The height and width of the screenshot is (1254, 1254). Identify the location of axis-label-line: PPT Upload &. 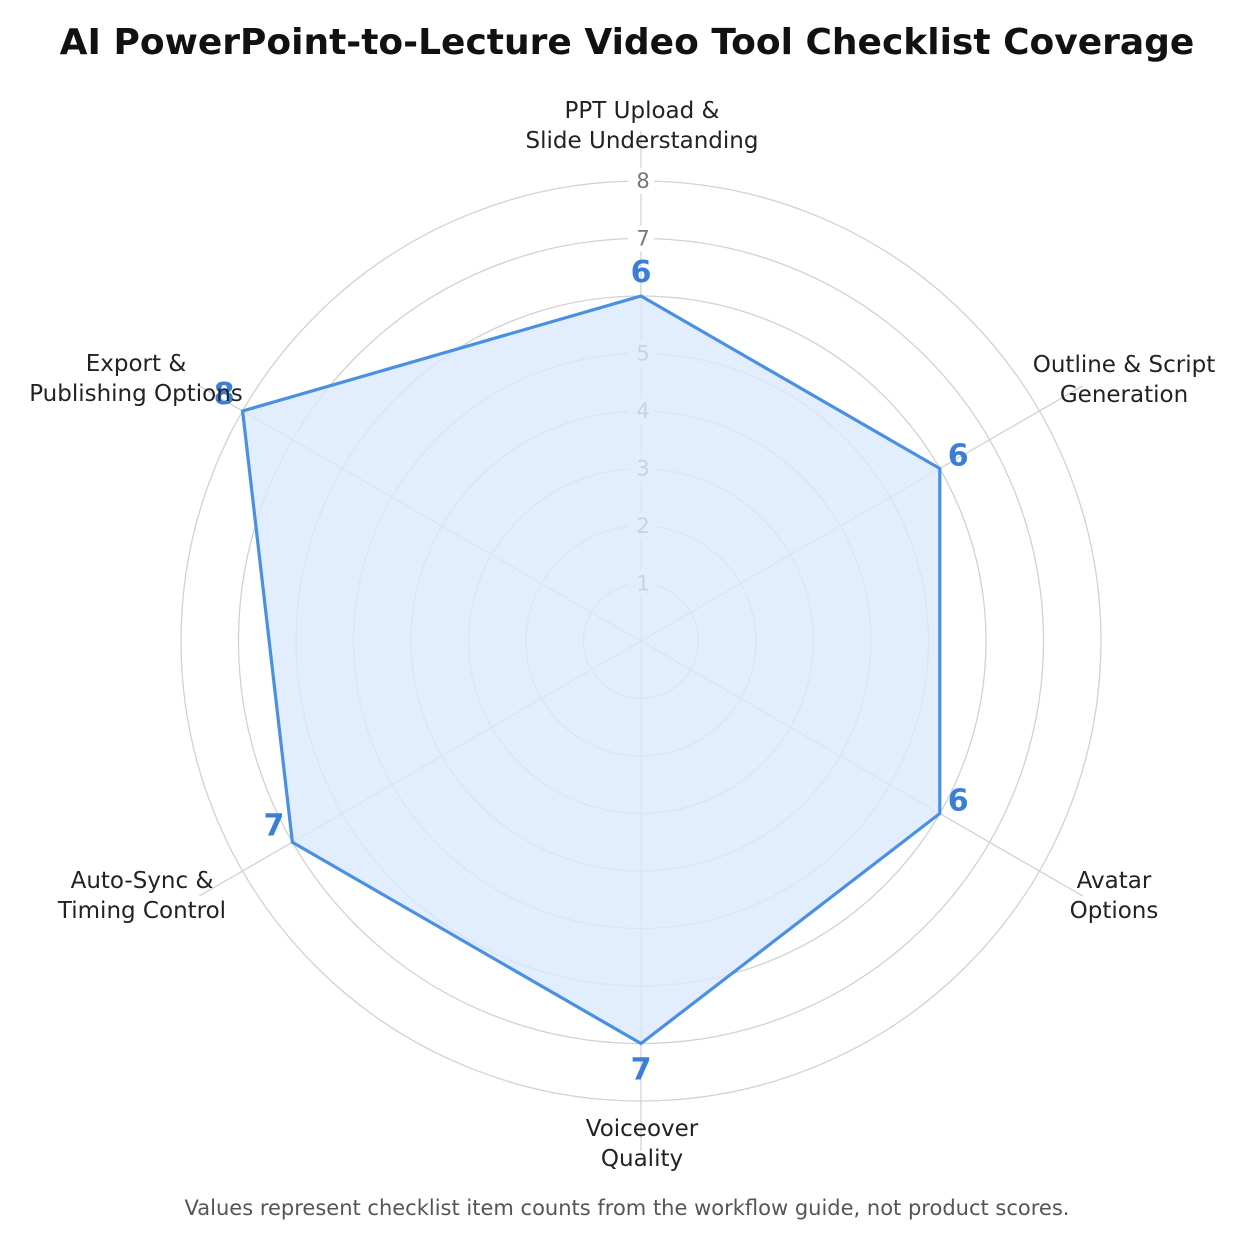
(642, 111).